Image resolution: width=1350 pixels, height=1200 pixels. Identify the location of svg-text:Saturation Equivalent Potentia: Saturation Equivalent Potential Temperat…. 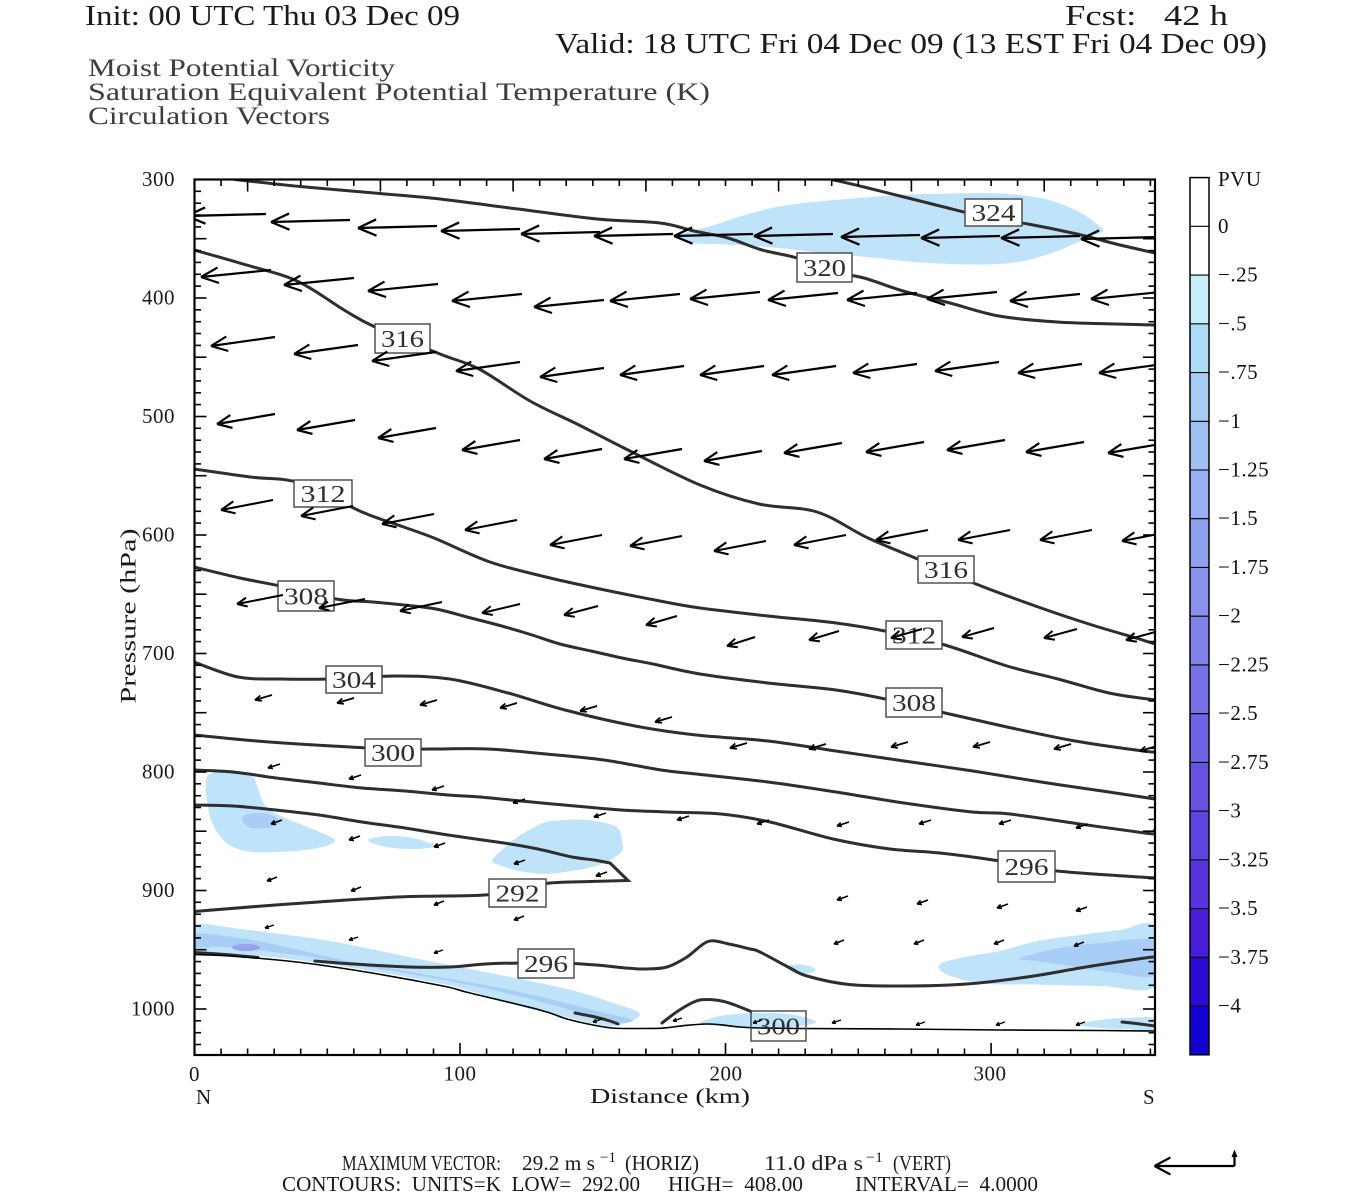
(399, 92).